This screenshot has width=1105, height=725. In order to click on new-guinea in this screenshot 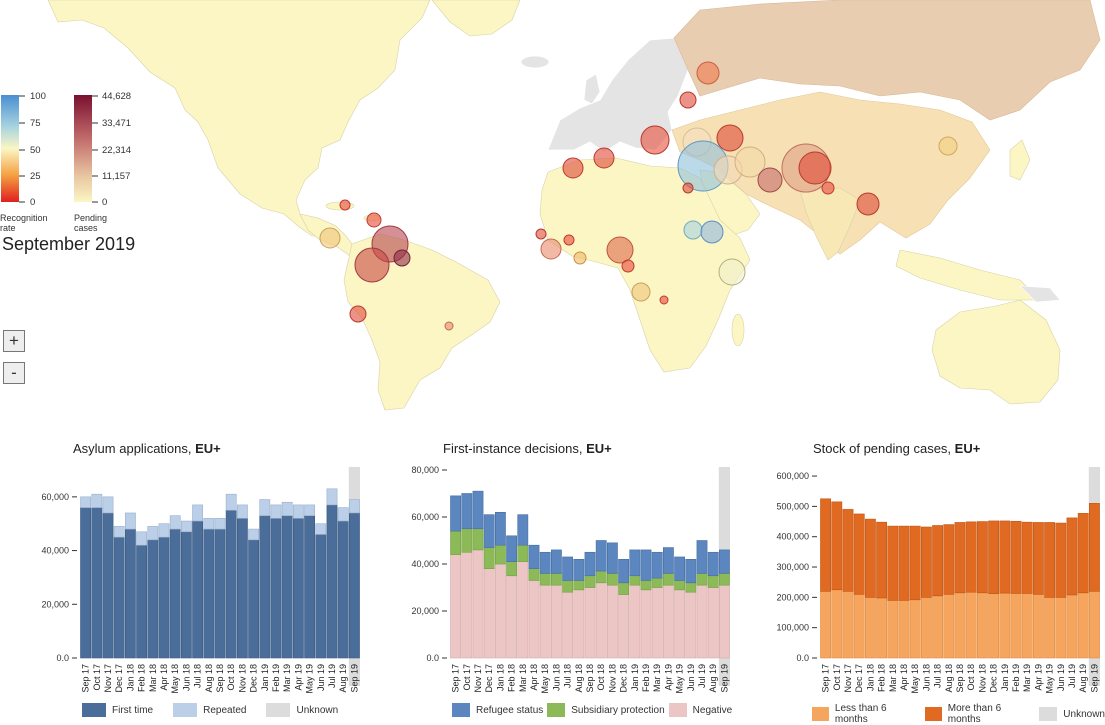, I will do `click(1040, 294)`.